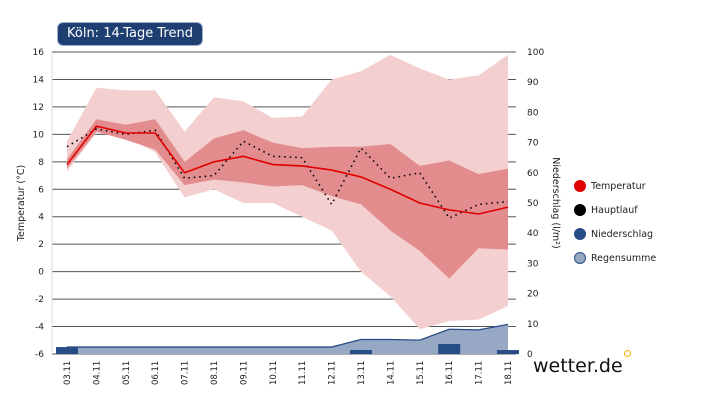  I want to click on legend-label: Temperatur, so click(618, 186).